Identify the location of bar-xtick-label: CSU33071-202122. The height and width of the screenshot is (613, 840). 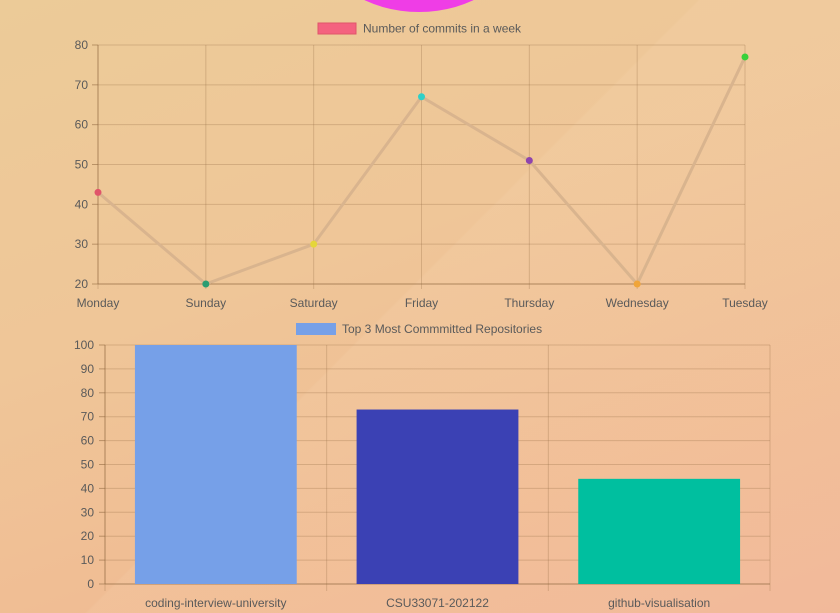
(437, 603).